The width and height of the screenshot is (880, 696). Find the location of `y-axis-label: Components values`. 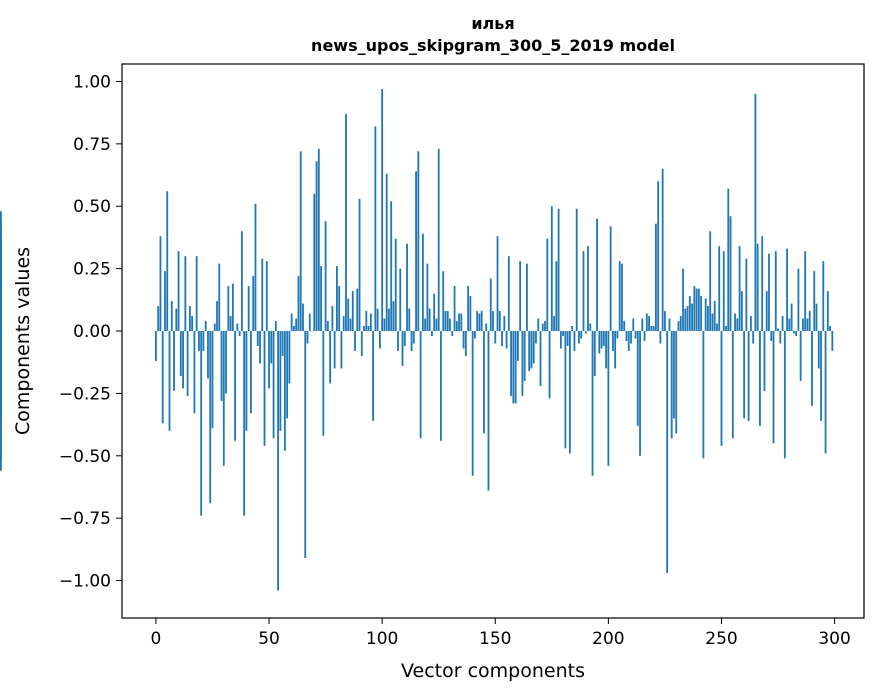

y-axis-label: Components values is located at coordinates (23, 341).